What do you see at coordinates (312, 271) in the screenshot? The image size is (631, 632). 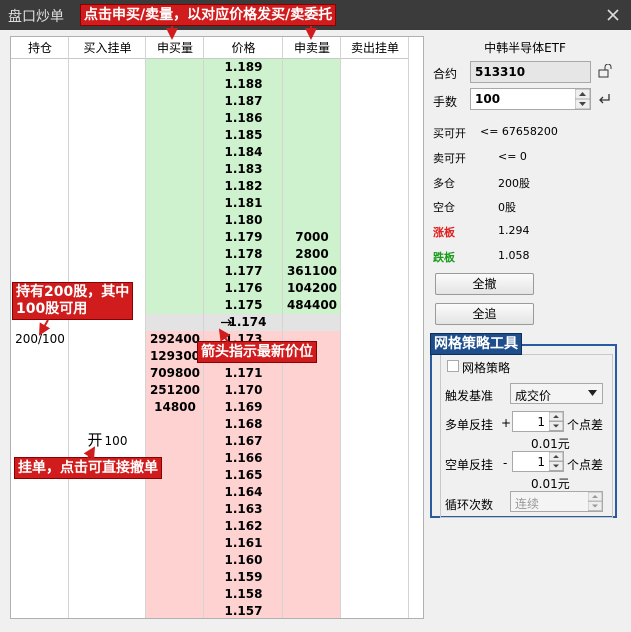 I see `ask-volume: 361100` at bounding box center [312, 271].